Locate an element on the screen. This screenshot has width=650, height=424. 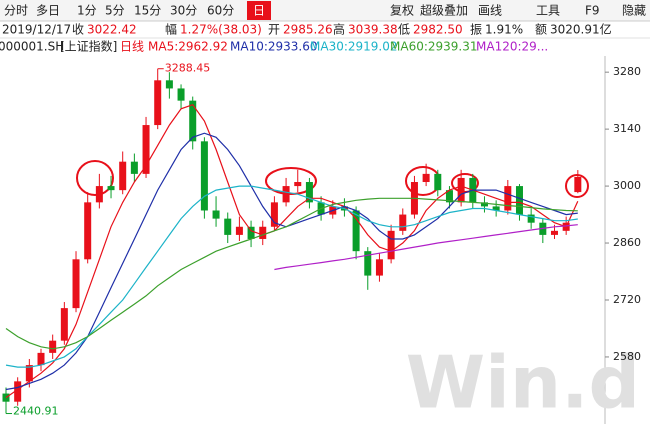
legend-entry: MA5:2962.92 is located at coordinates (188, 47).